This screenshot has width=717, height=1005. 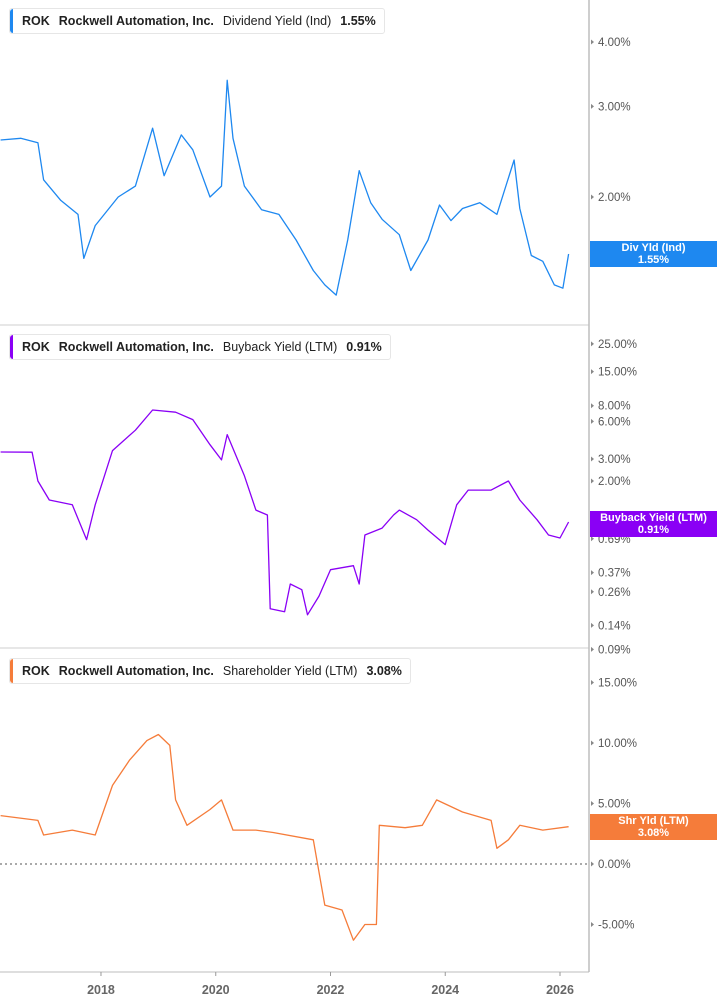 I want to click on current-value-tag-dividend: Div Yld (Ind) 1.55%, so click(x=653, y=254).